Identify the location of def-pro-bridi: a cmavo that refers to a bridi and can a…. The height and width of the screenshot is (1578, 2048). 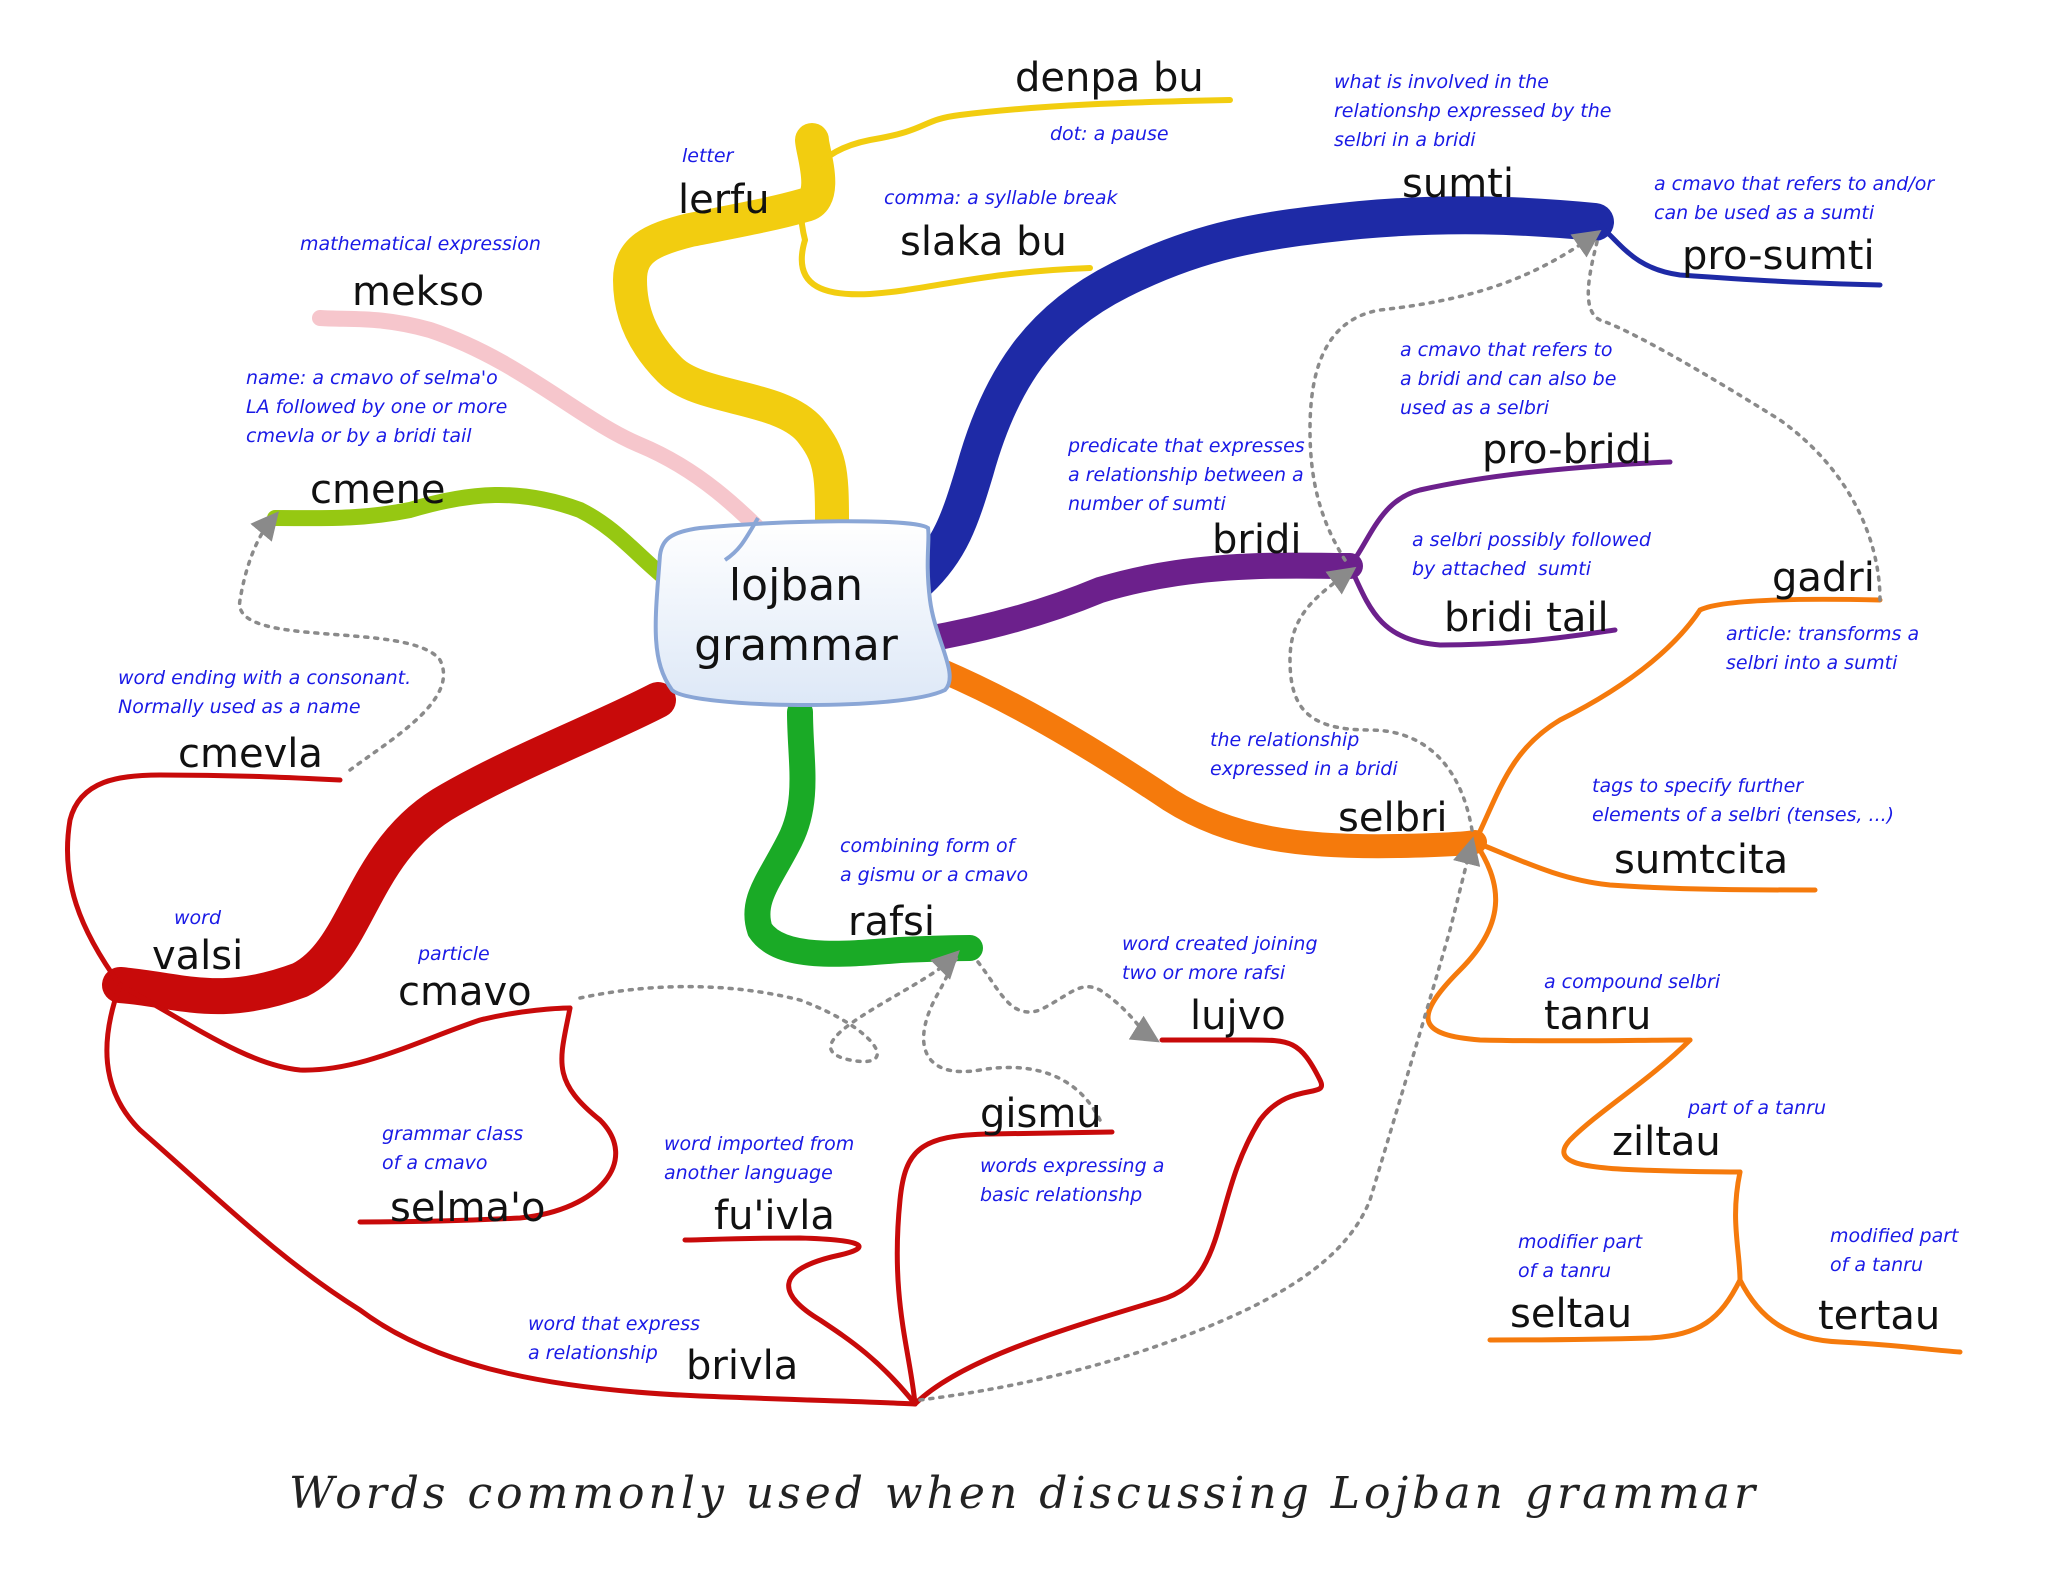
(1508, 379).